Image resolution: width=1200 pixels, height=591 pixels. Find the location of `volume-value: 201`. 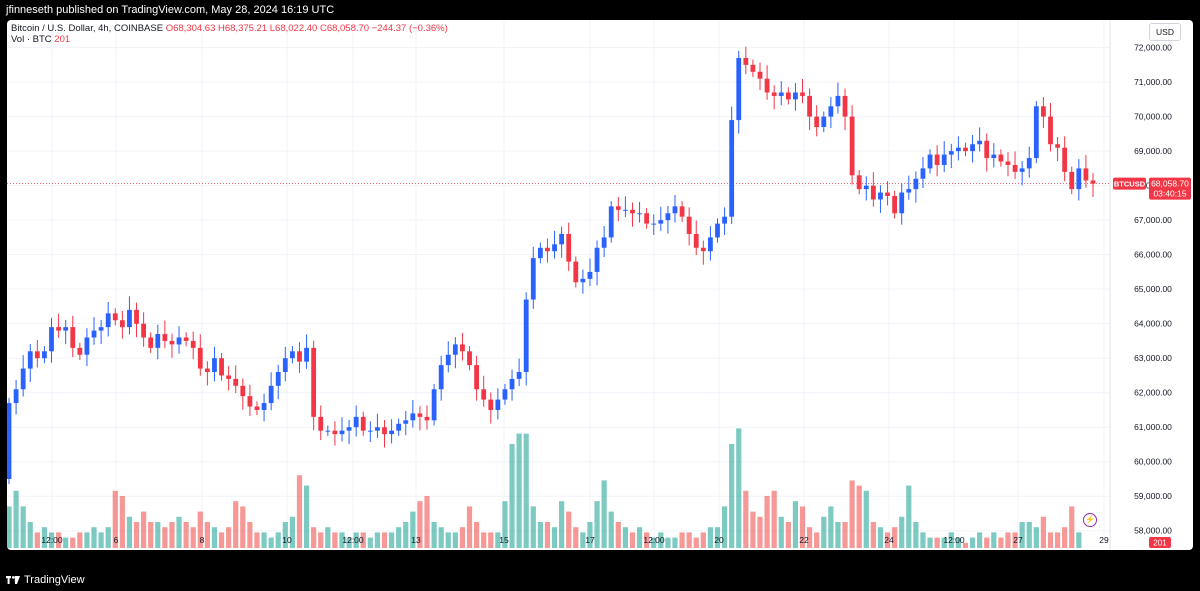

volume-value: 201 is located at coordinates (62, 39).